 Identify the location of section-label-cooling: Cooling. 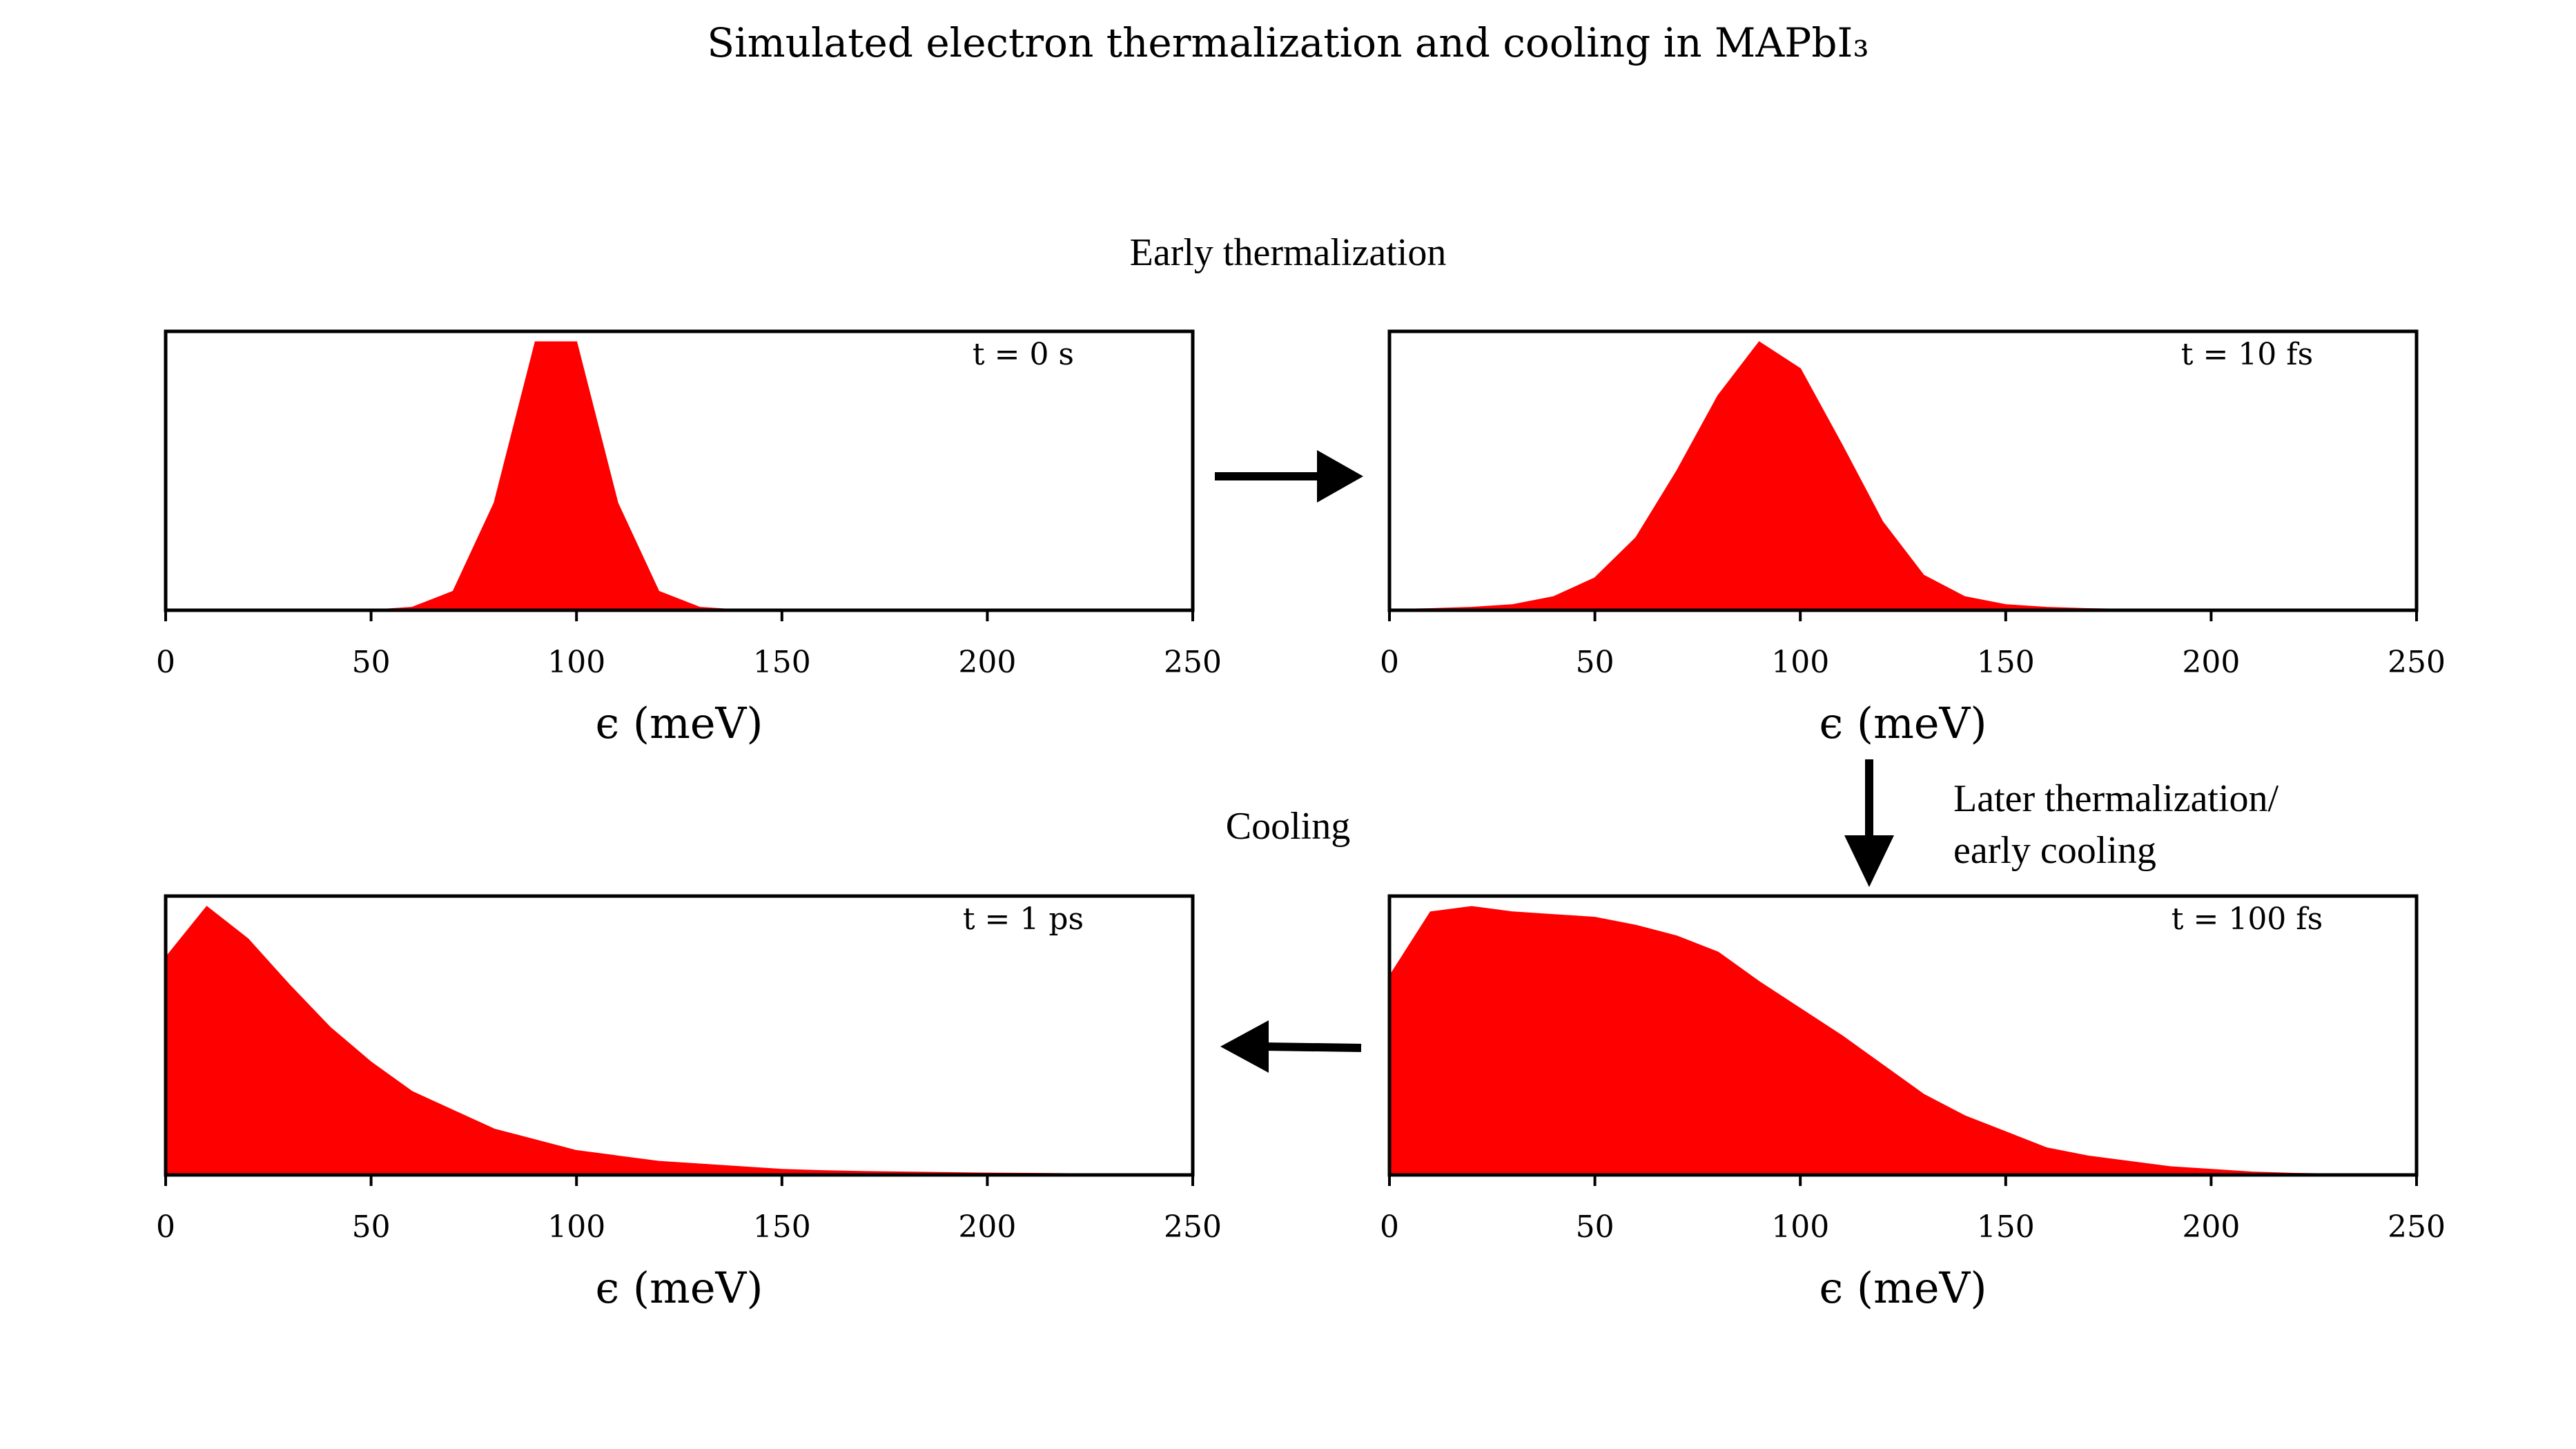
(1288, 827).